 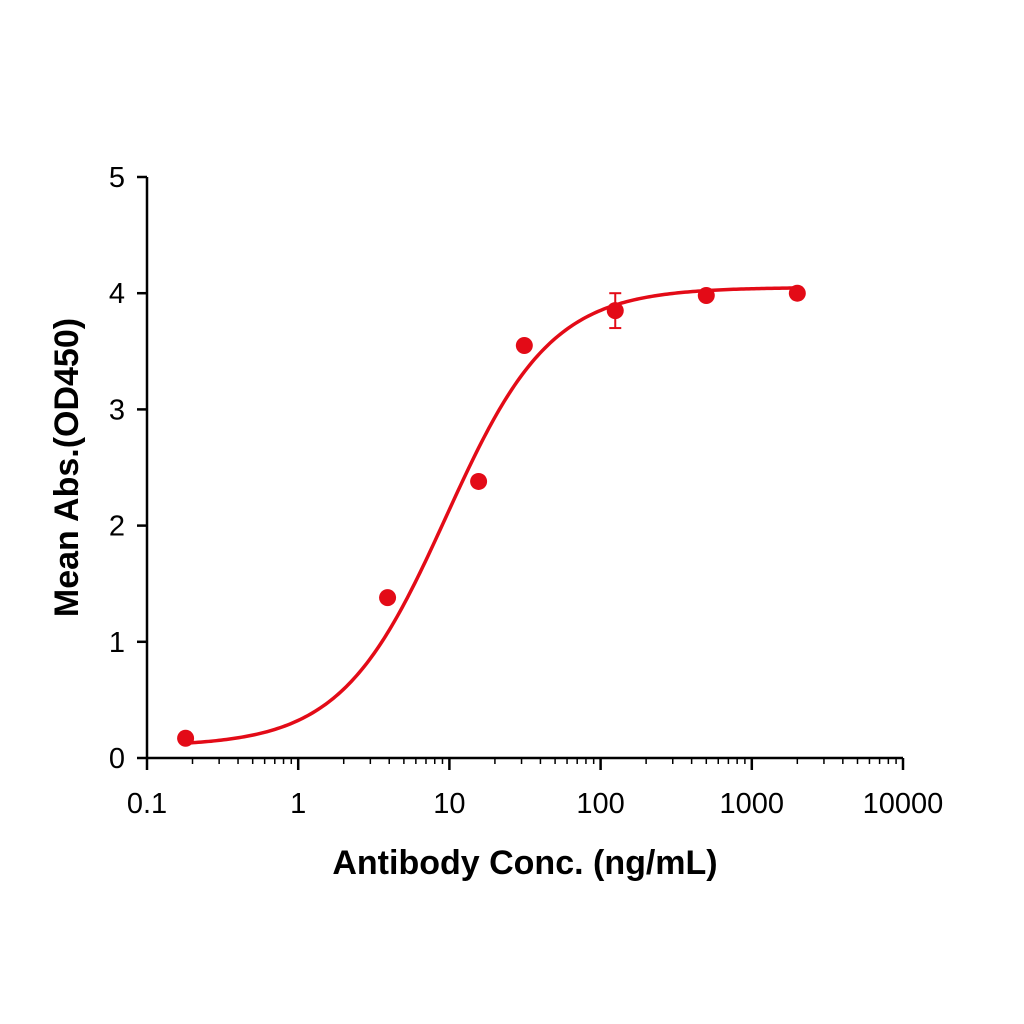 What do you see at coordinates (524, 863) in the screenshot?
I see `x-axis-title: Antibody Conc. (ng/mL)` at bounding box center [524, 863].